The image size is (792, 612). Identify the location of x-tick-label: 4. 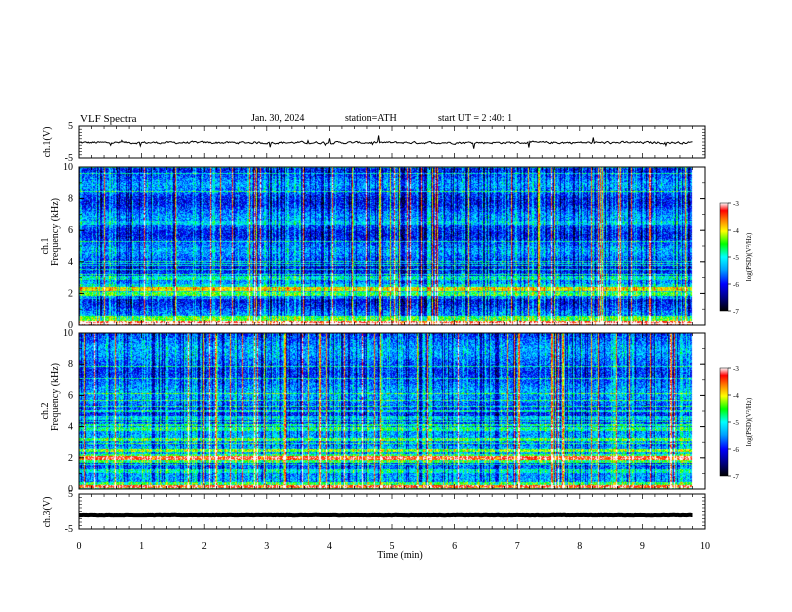
(329, 546).